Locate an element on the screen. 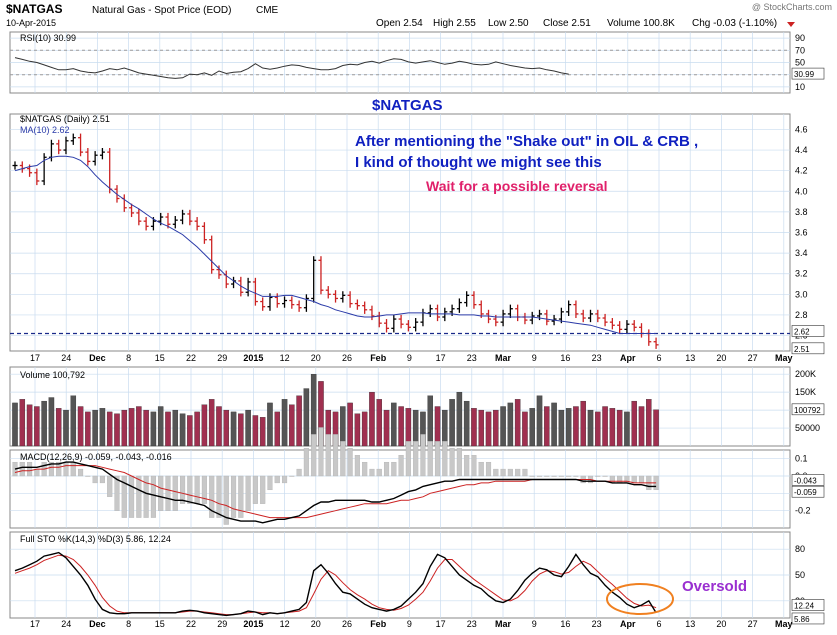 The image size is (837, 635). date-axis-label: 2015 is located at coordinates (253, 624).